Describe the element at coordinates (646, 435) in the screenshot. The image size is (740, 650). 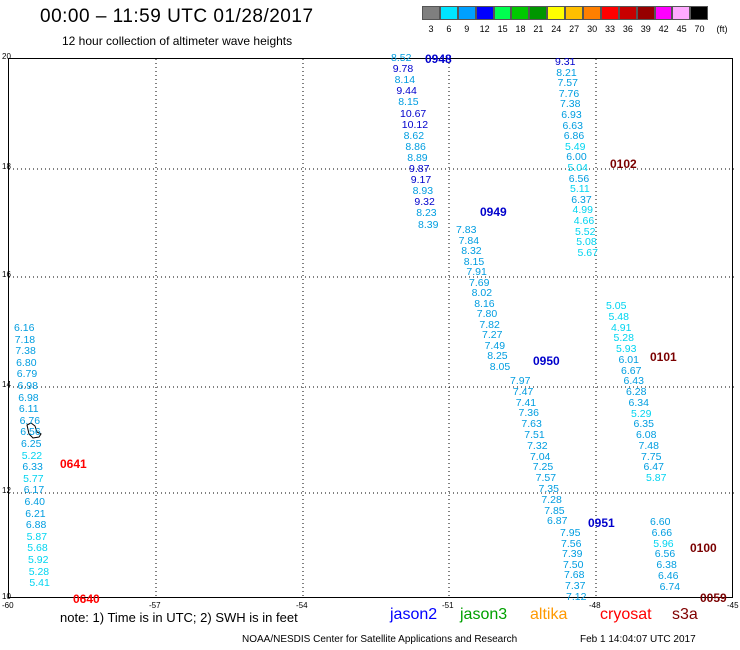
I see `wave-height-value: 6.08` at that location.